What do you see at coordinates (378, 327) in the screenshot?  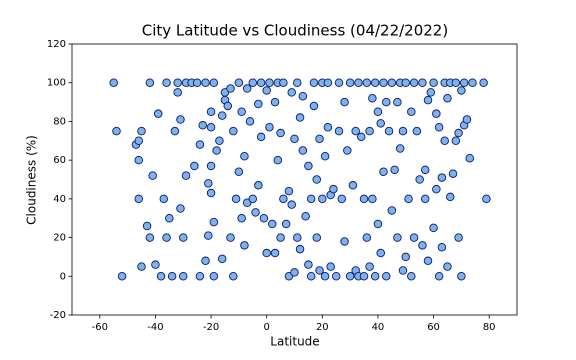 I see `x-tick-label: 40` at bounding box center [378, 327].